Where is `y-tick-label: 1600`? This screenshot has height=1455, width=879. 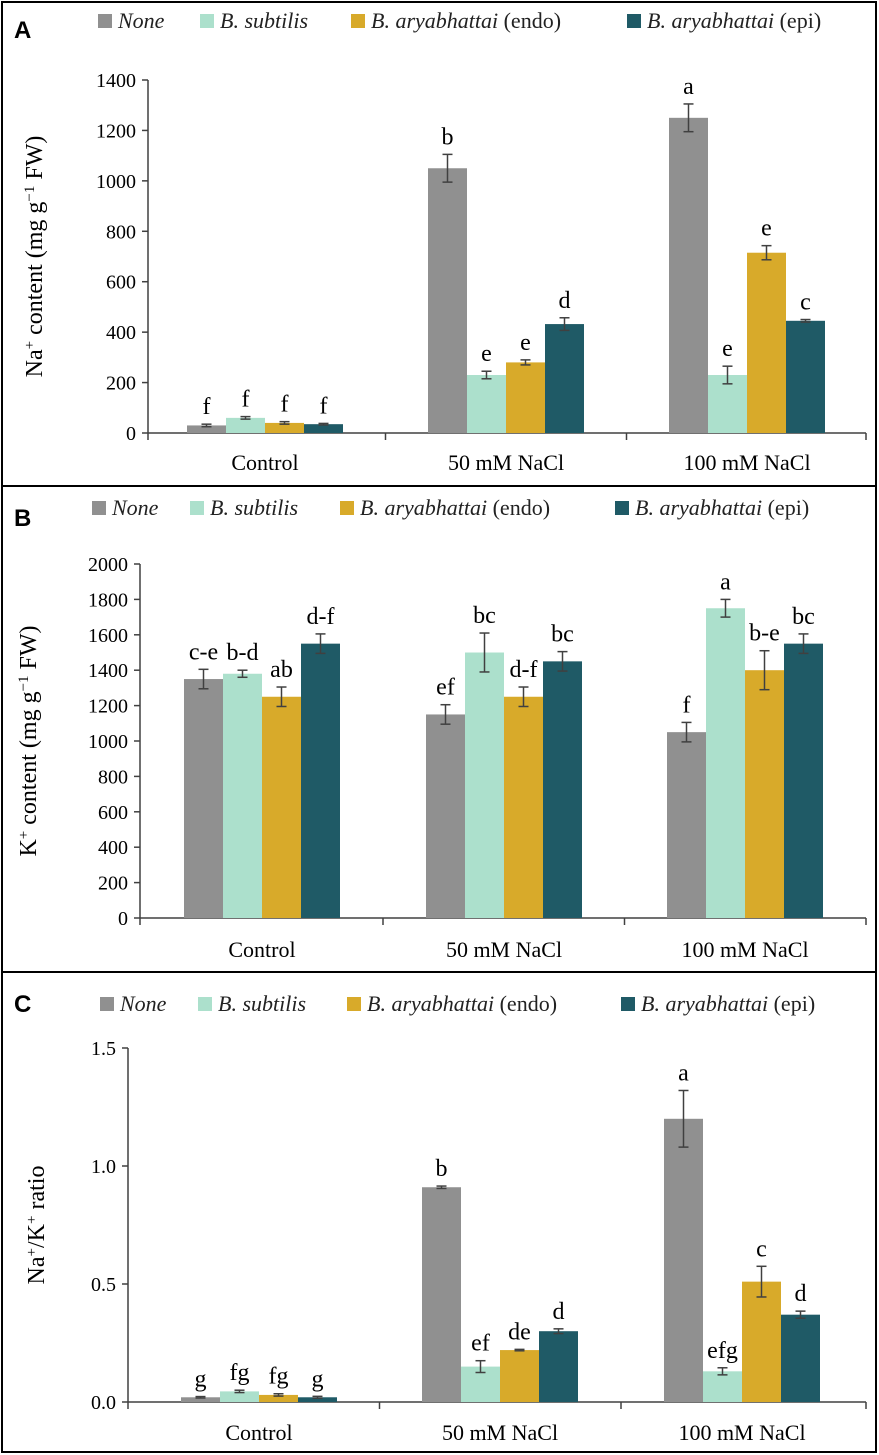 y-tick-label: 1600 is located at coordinates (108, 636).